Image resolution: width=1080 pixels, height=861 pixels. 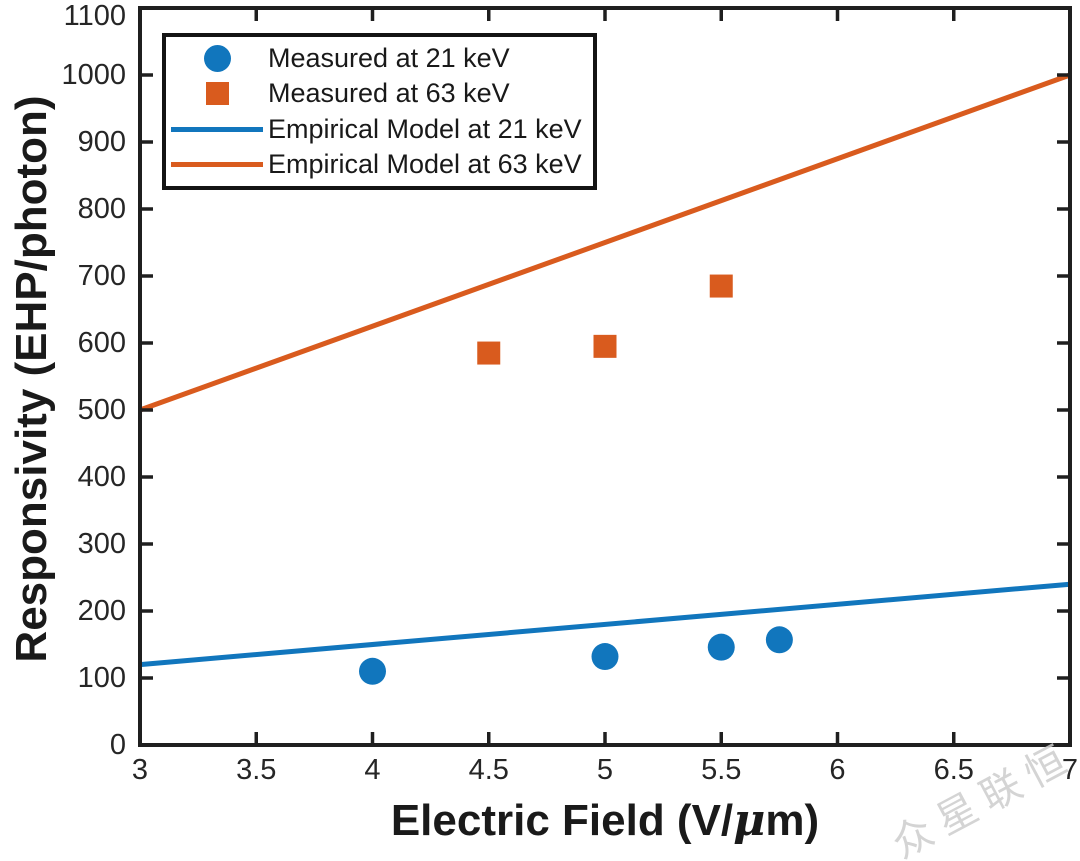 What do you see at coordinates (954, 770) in the screenshot?
I see `tick-label: 6.5` at bounding box center [954, 770].